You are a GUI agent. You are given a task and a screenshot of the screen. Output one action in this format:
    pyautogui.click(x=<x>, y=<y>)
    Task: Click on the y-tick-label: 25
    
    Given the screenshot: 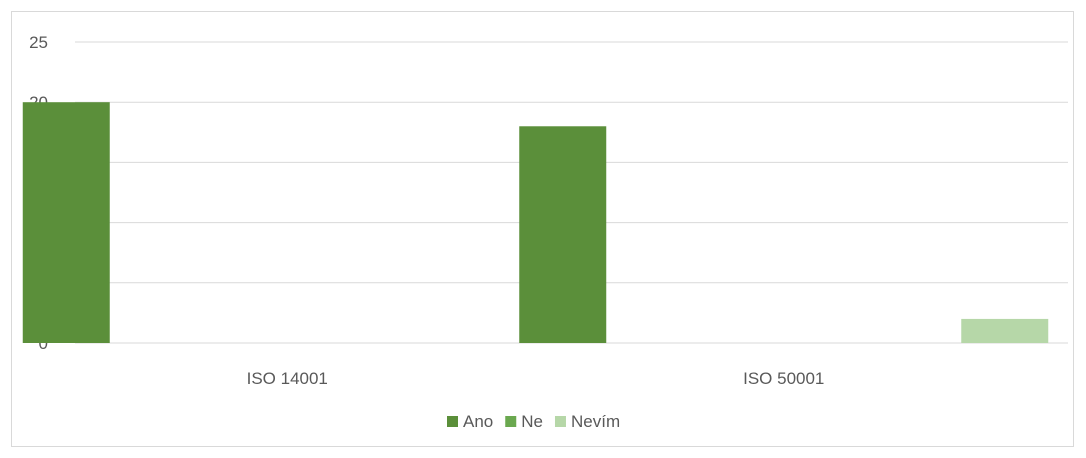 What is the action you would take?
    pyautogui.click(x=38, y=42)
    